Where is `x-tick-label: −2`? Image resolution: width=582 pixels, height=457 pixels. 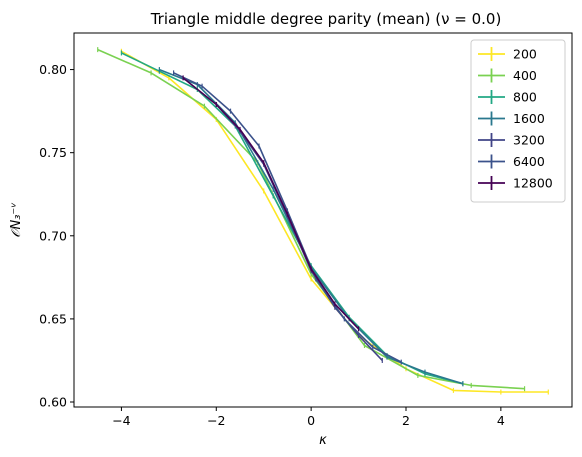 x-tick-label: −2 is located at coordinates (216, 420).